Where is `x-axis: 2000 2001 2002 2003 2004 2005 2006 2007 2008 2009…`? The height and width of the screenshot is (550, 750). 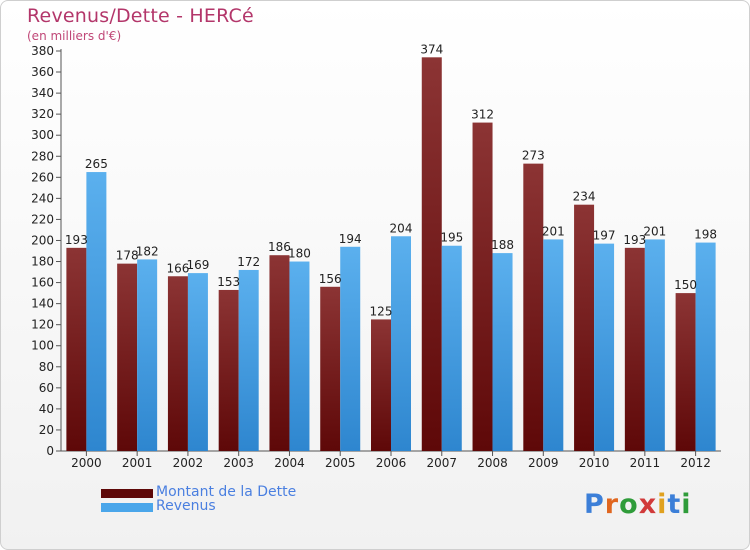
x-axis: 2000 2001 2002 2003 2004 2005 2006 2007 2008 2009… is located at coordinates (391, 460).